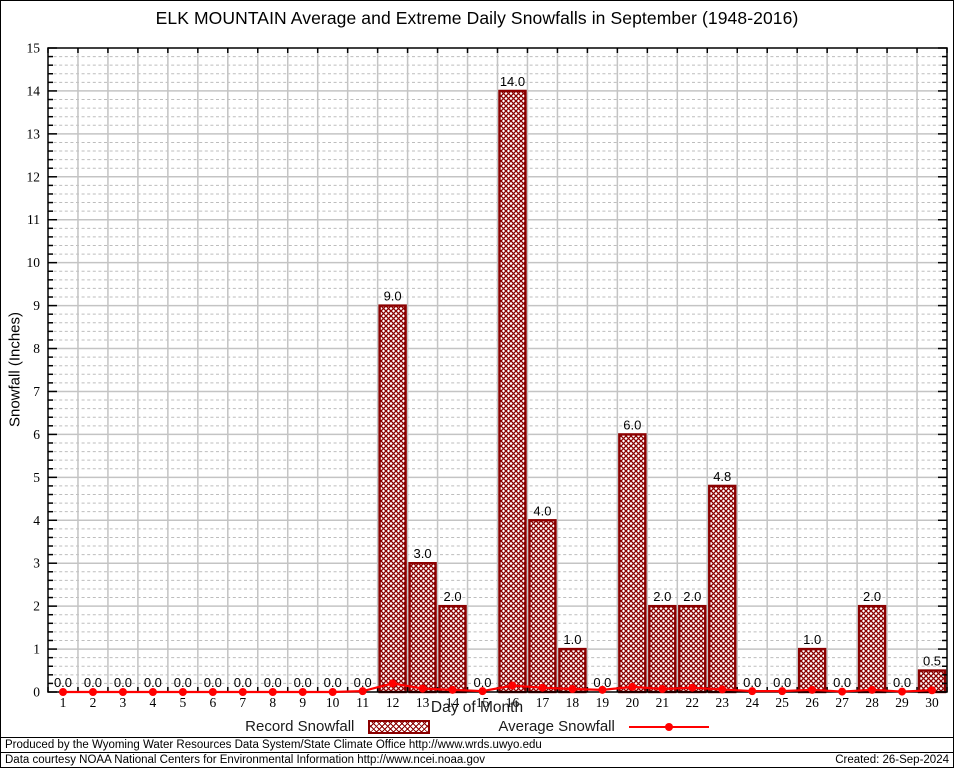  Describe the element at coordinates (752, 682) in the screenshot. I see `value-label-day-24: 0.0` at that location.